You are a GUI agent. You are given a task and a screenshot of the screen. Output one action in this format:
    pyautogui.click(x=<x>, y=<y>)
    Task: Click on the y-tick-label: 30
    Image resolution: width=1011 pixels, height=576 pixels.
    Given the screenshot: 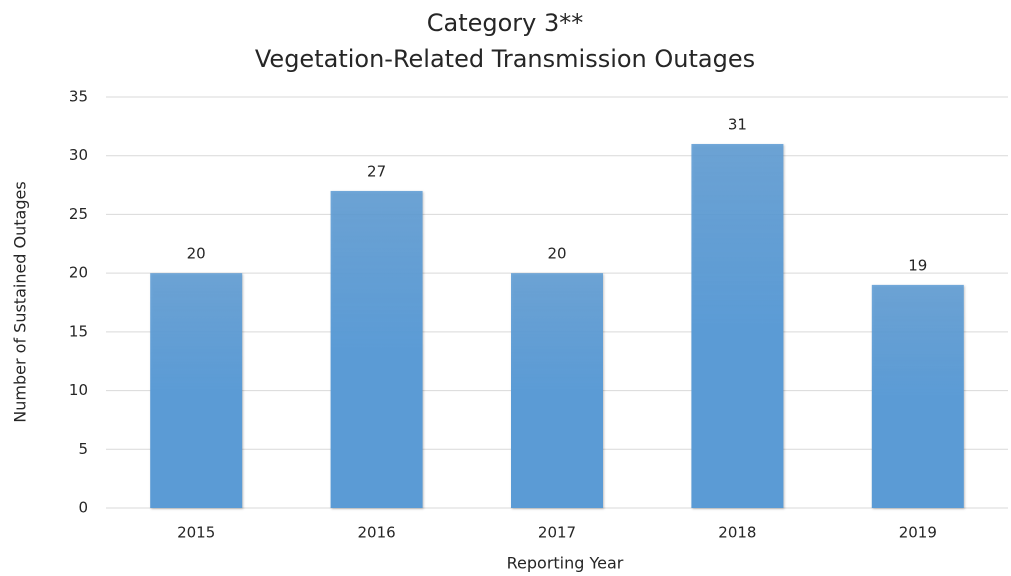 What is the action you would take?
    pyautogui.click(x=78, y=155)
    